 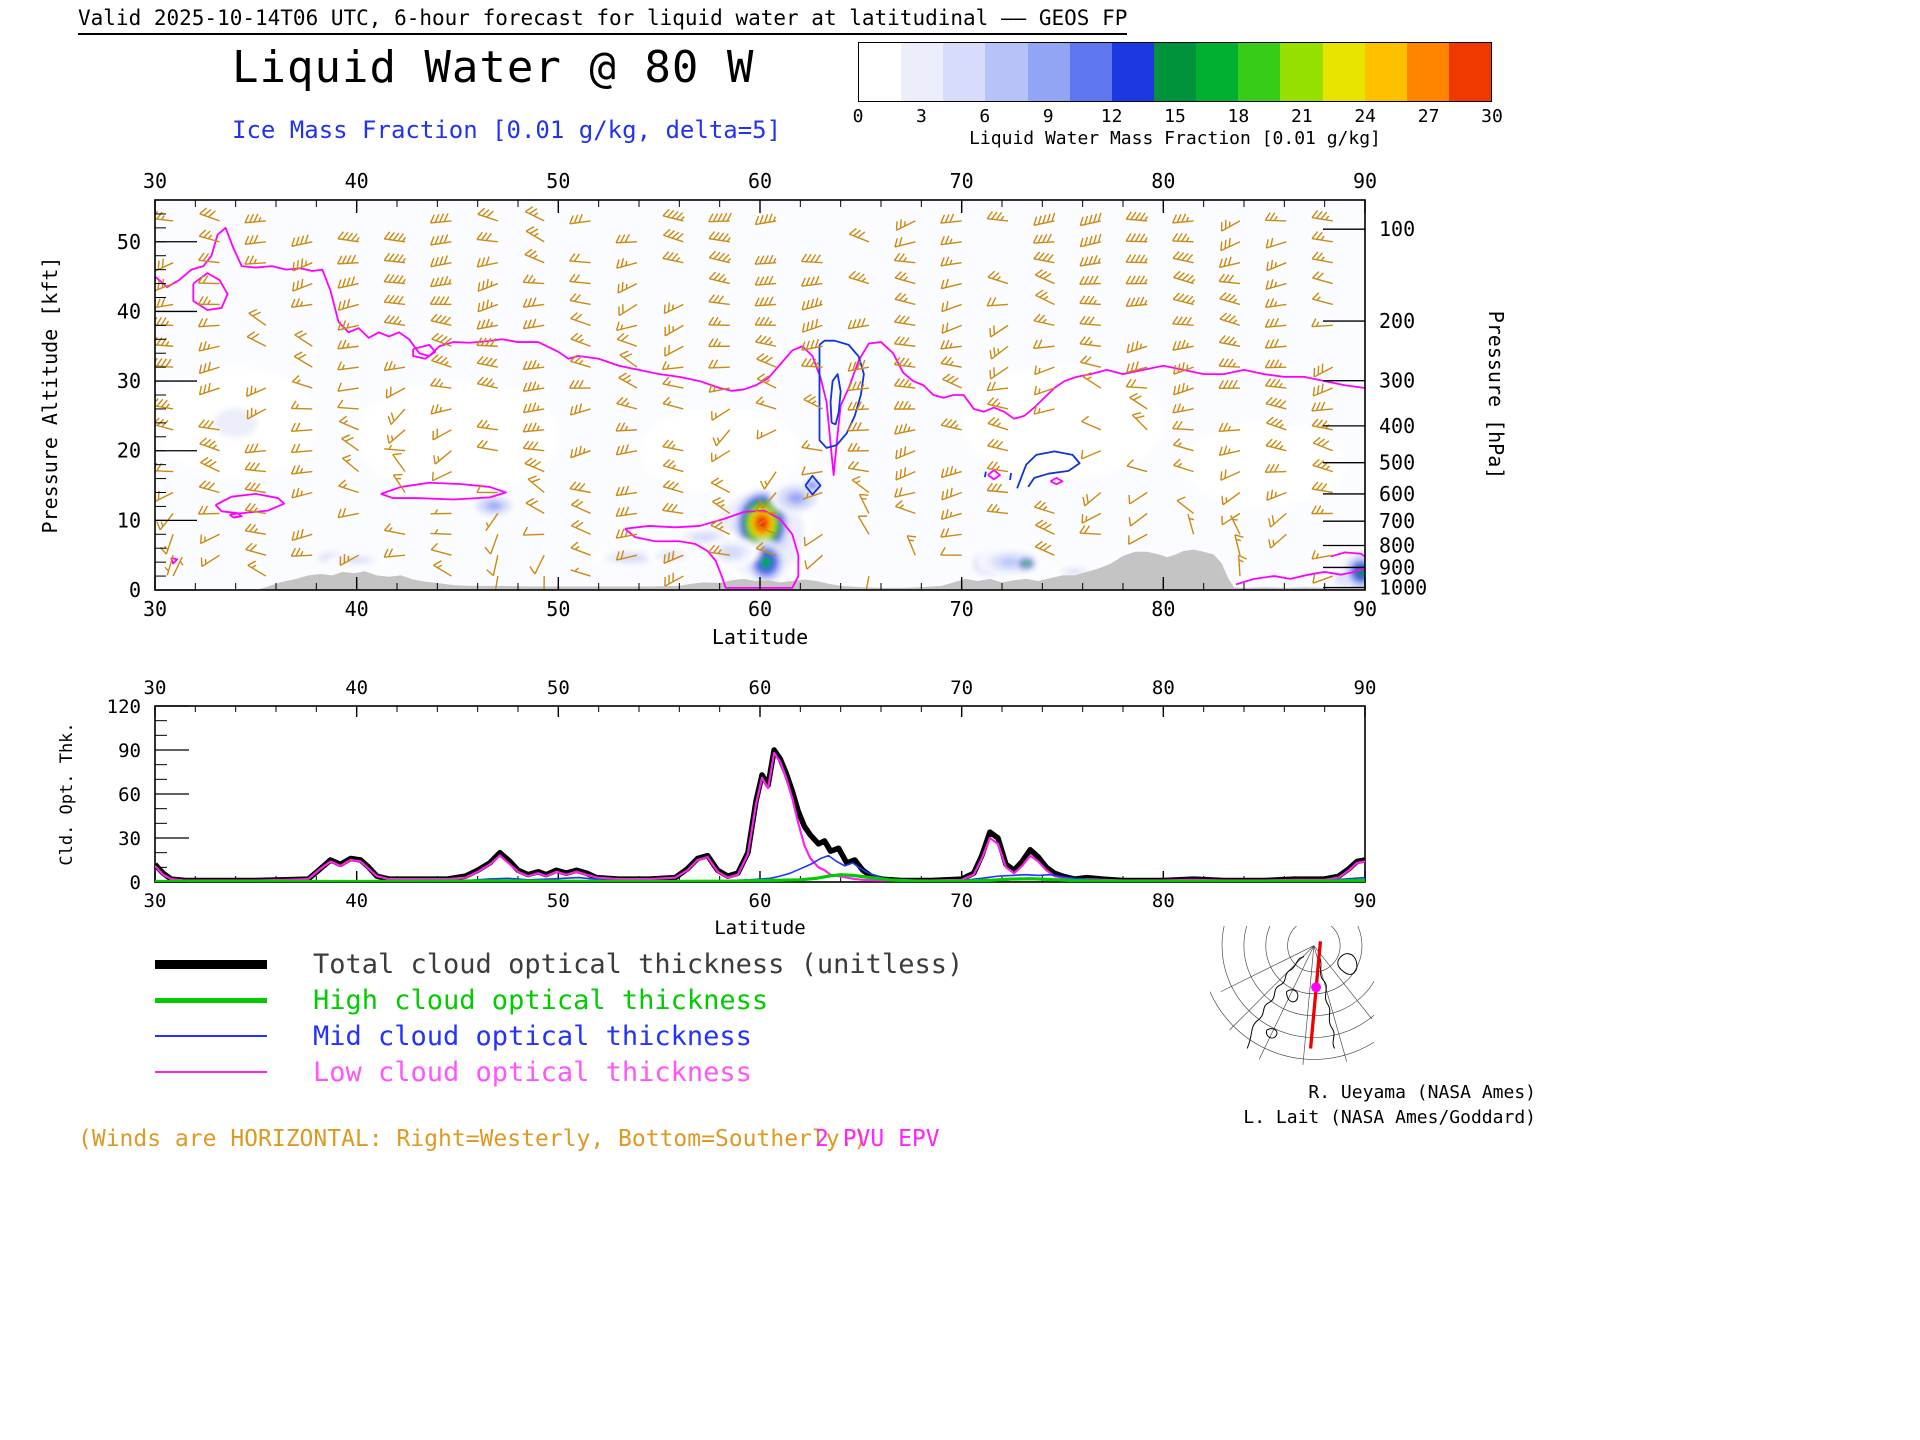 What do you see at coordinates (1422, 1092) in the screenshot?
I see `credit-line-1: R. Ueyama (NASA Ames)` at bounding box center [1422, 1092].